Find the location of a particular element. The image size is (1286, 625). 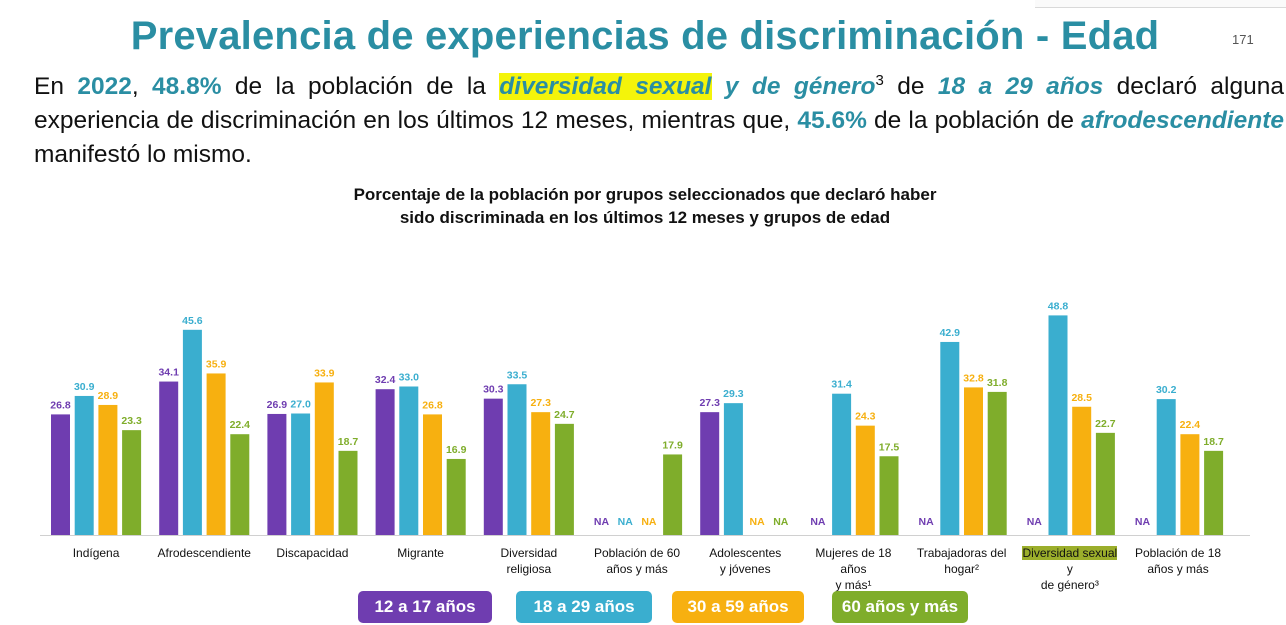

legend-item: 60 años y más is located at coordinates (900, 607).